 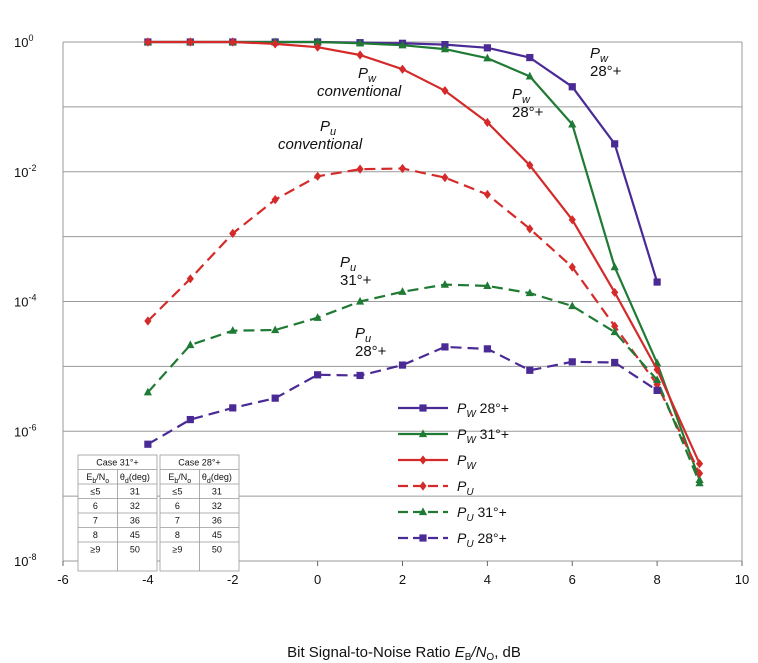 What do you see at coordinates (490, 657) in the screenshot?
I see `x-label-o: O` at bounding box center [490, 657].